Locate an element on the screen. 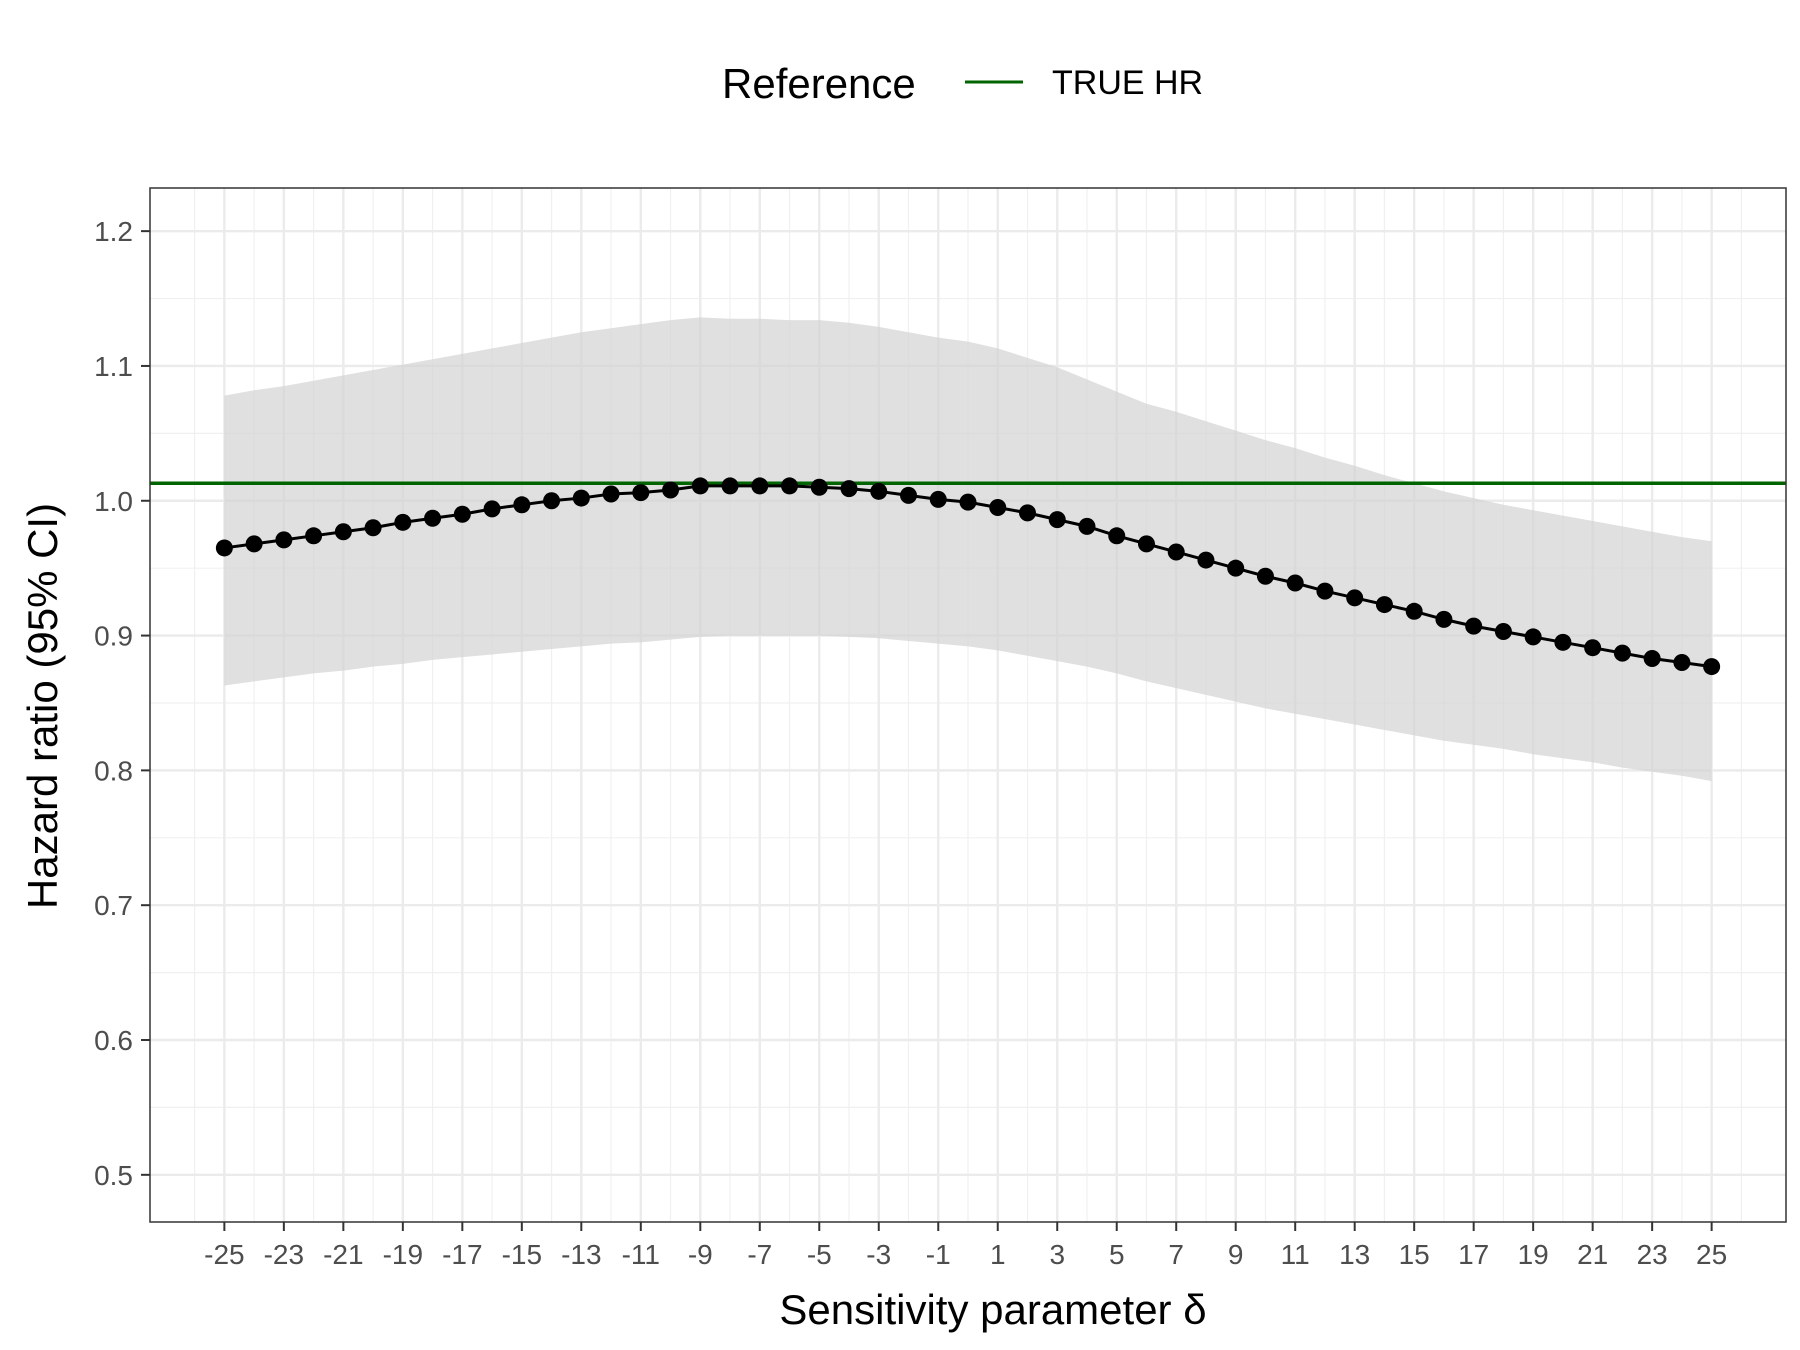 The width and height of the screenshot is (1800, 1350). y-tick-label: 1.2 is located at coordinates (113, 231).